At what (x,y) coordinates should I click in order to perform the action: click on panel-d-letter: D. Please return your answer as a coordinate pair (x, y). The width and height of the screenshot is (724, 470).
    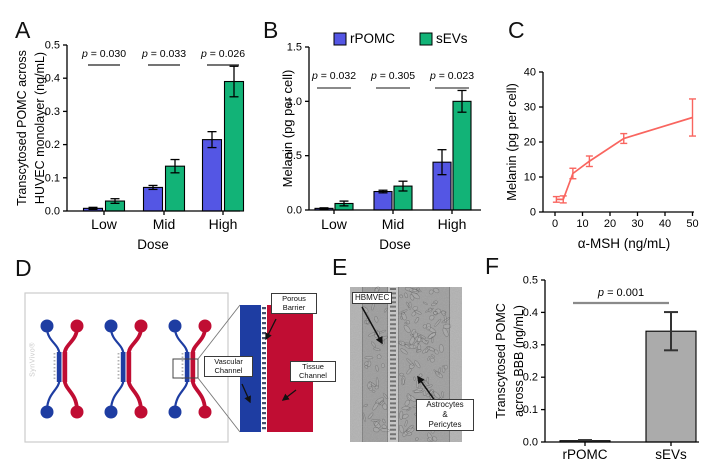
    Looking at the image, I should click on (23, 268).